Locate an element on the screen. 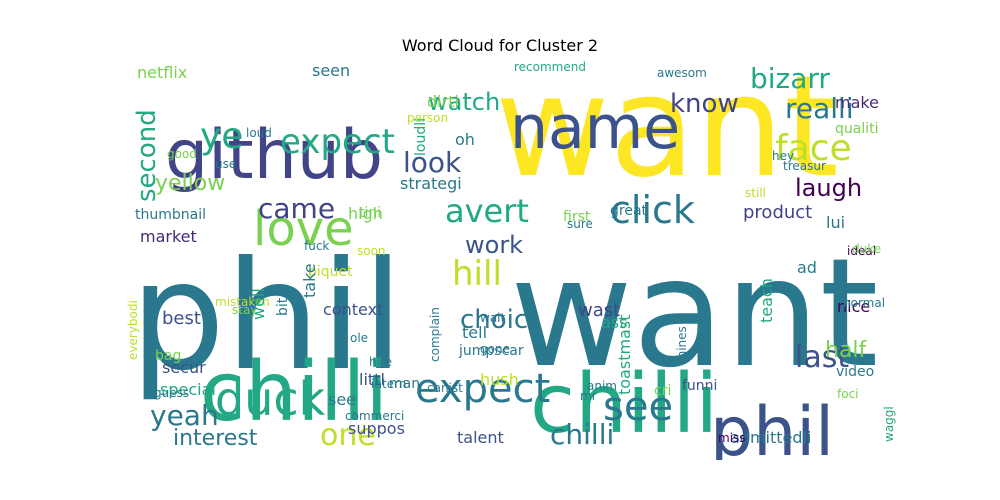 The height and width of the screenshot is (500, 1000). word-well: well is located at coordinates (258, 304).